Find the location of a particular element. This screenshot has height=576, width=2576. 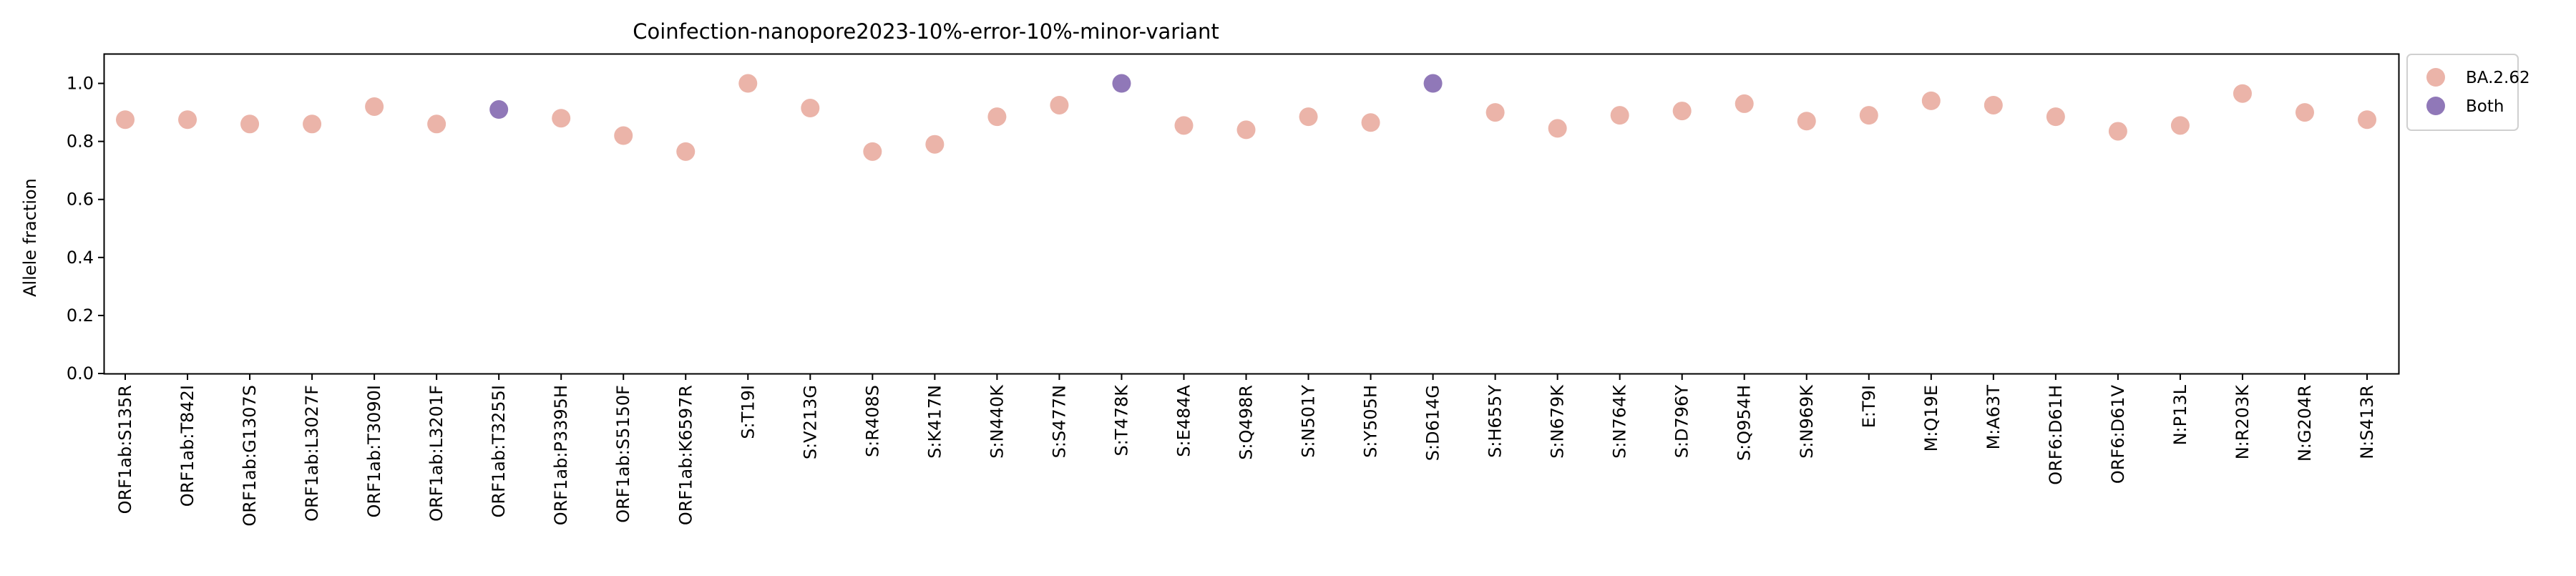

x-tick-label: S:D796Y is located at coordinates (1682, 422).